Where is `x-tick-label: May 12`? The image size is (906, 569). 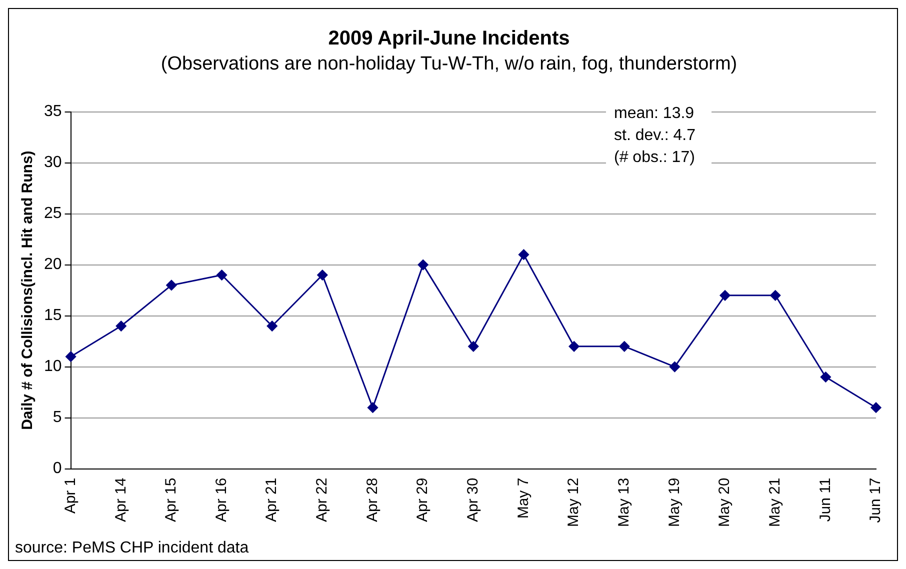 x-tick-label: May 12 is located at coordinates (573, 503).